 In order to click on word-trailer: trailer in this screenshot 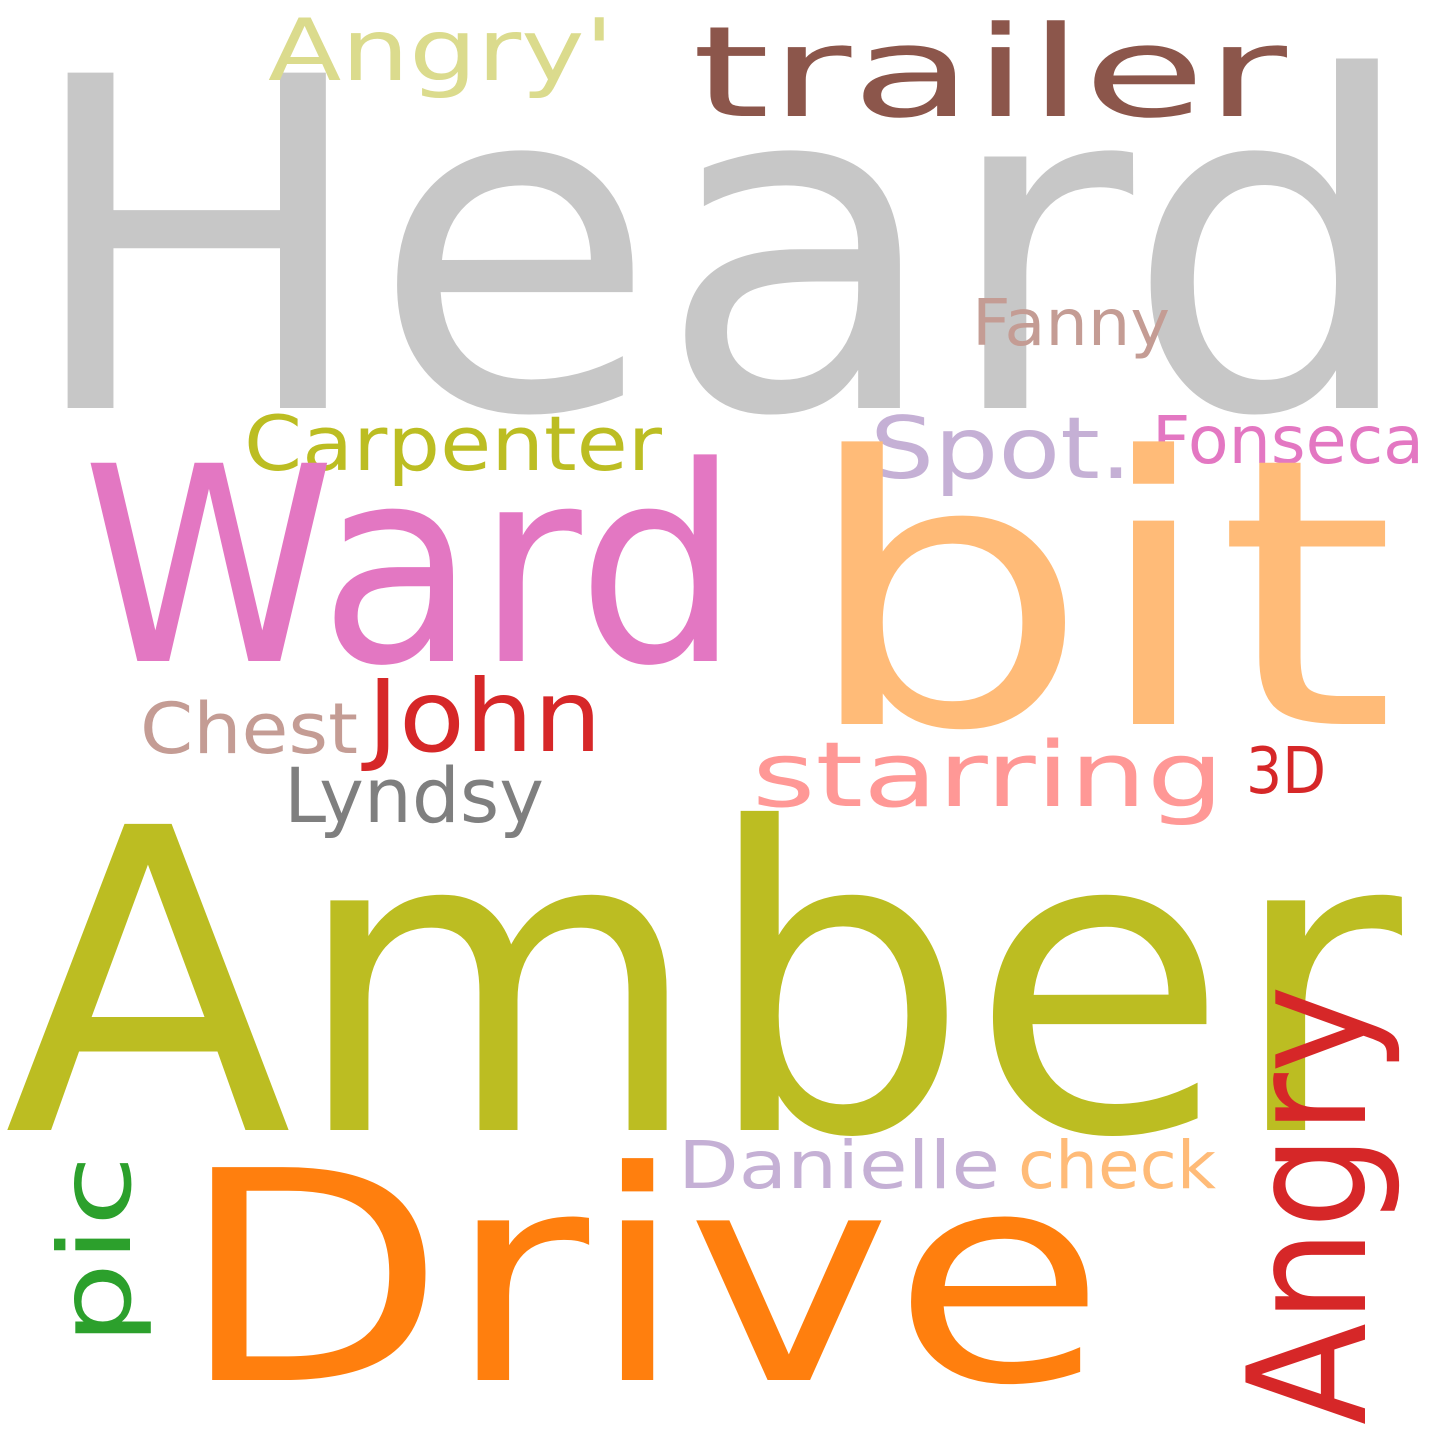, I will do `click(989, 73)`.